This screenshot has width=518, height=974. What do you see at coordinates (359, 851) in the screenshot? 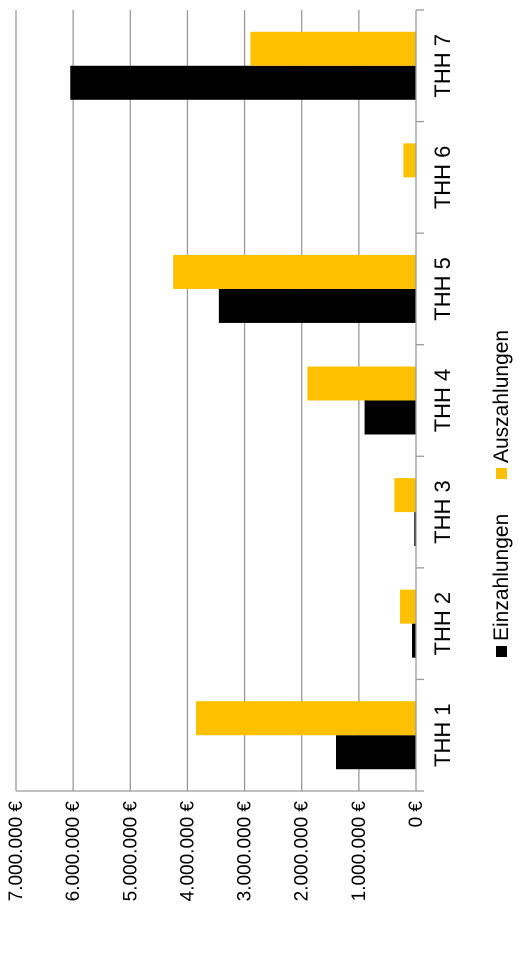
I see `y-tick-label: 1.000.000 €` at bounding box center [359, 851].